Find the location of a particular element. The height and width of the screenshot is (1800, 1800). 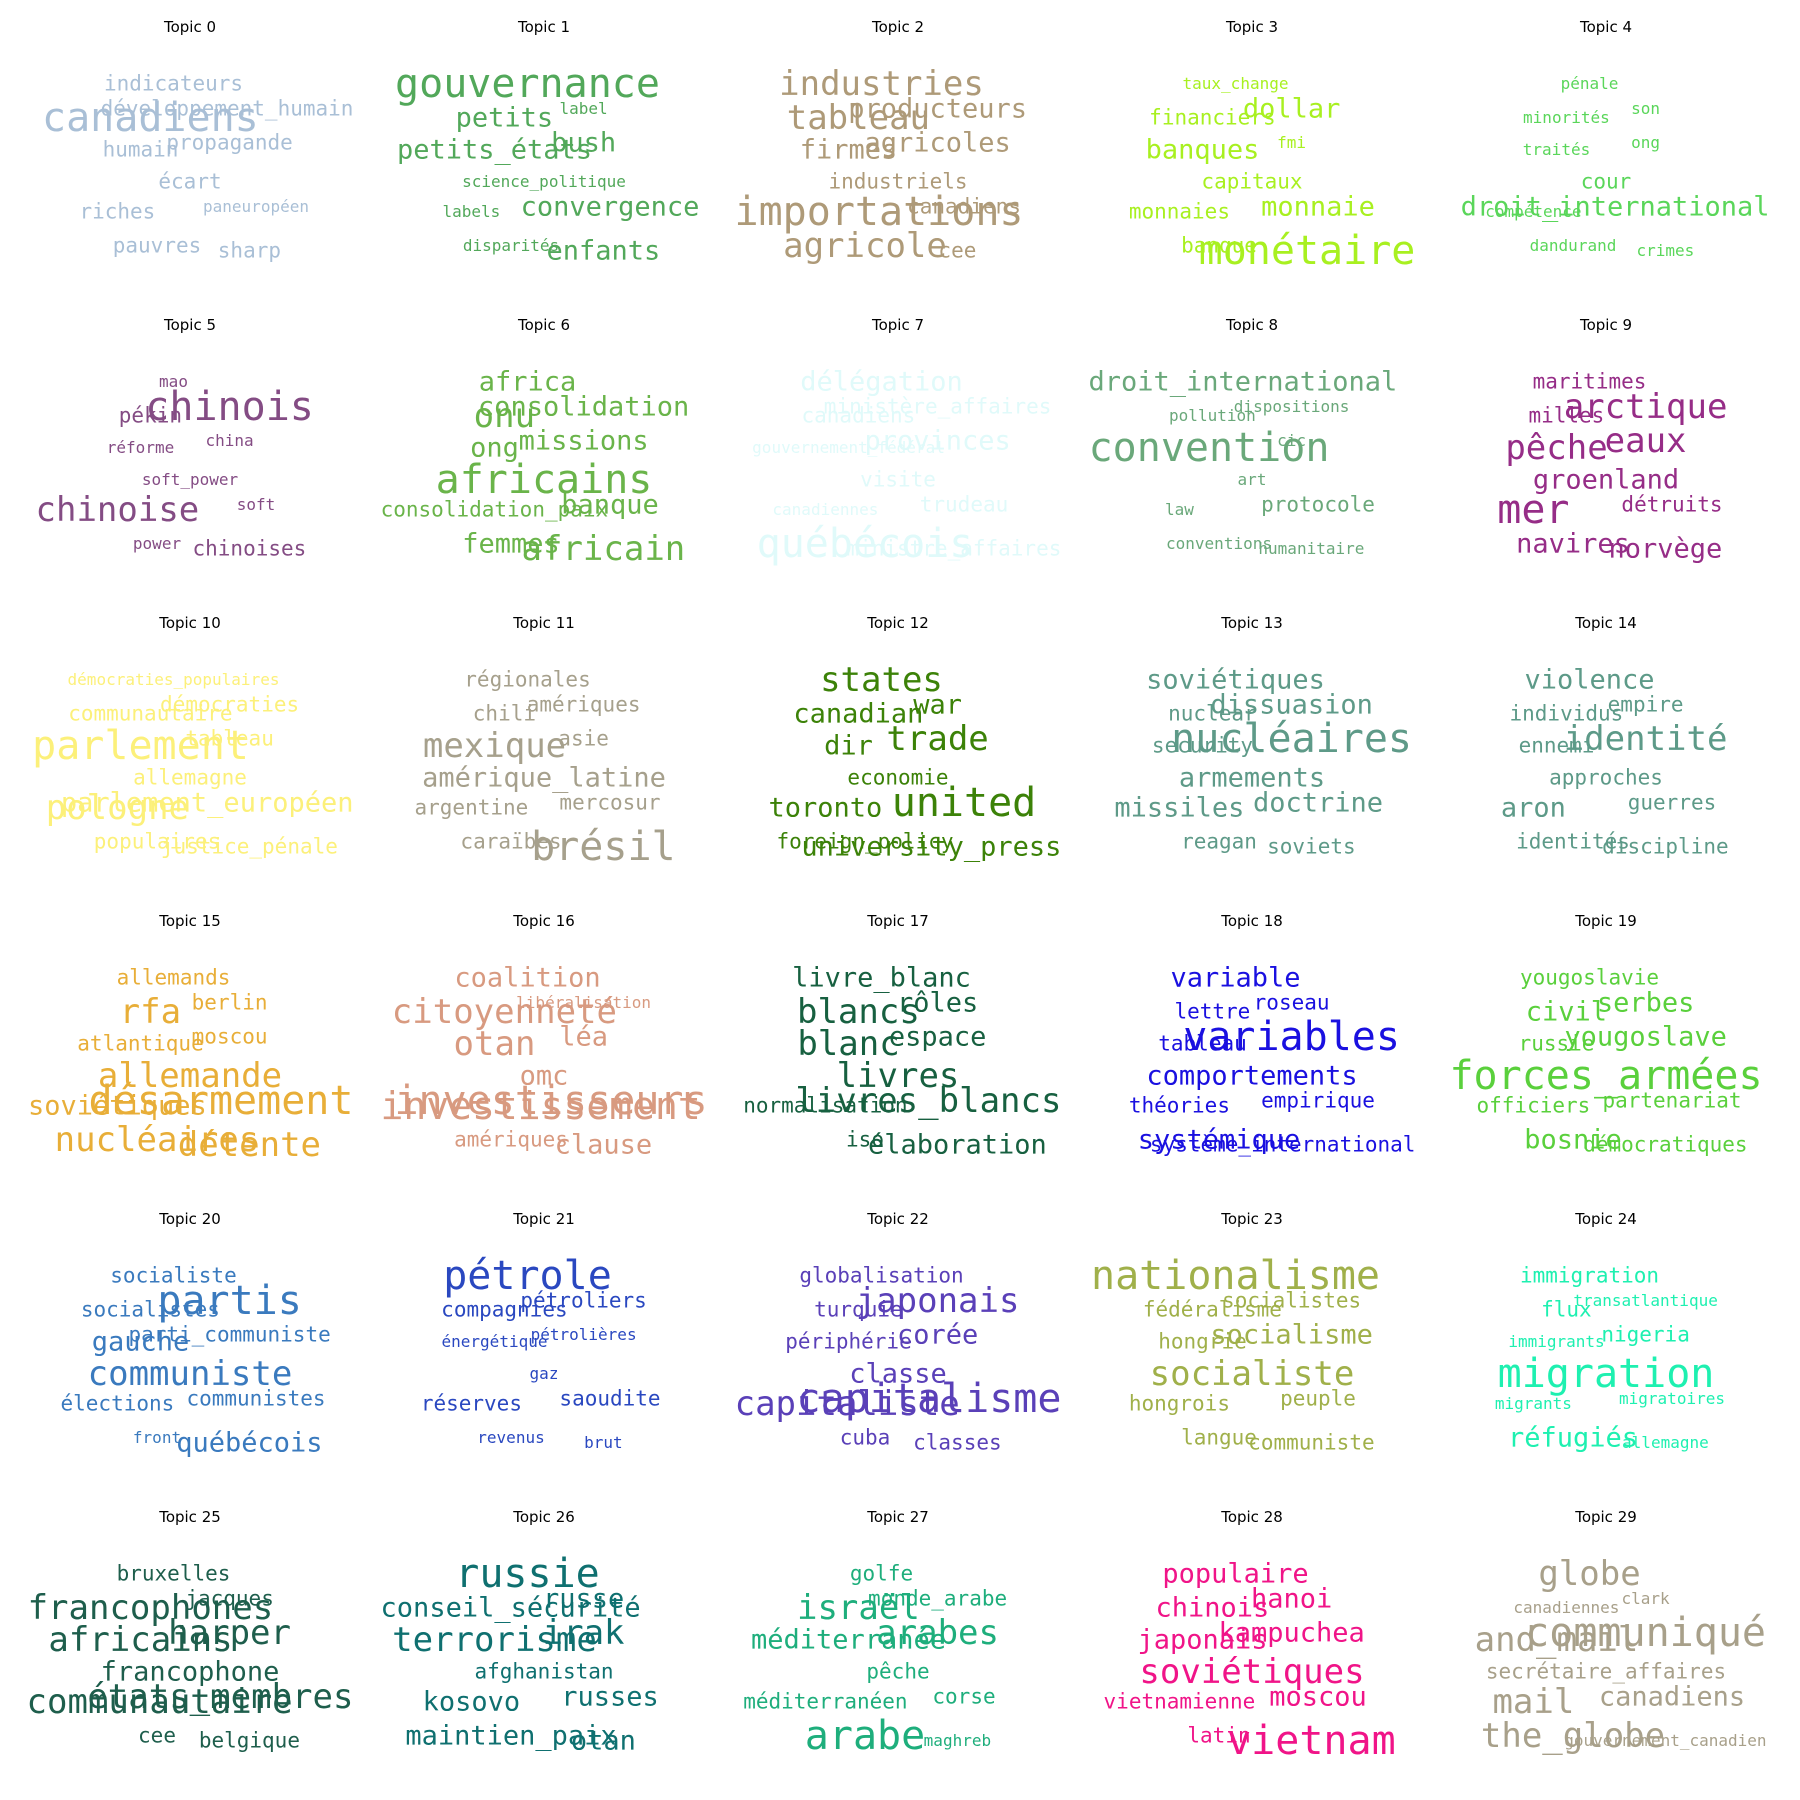

topic-word: mercosur is located at coordinates (610, 802).